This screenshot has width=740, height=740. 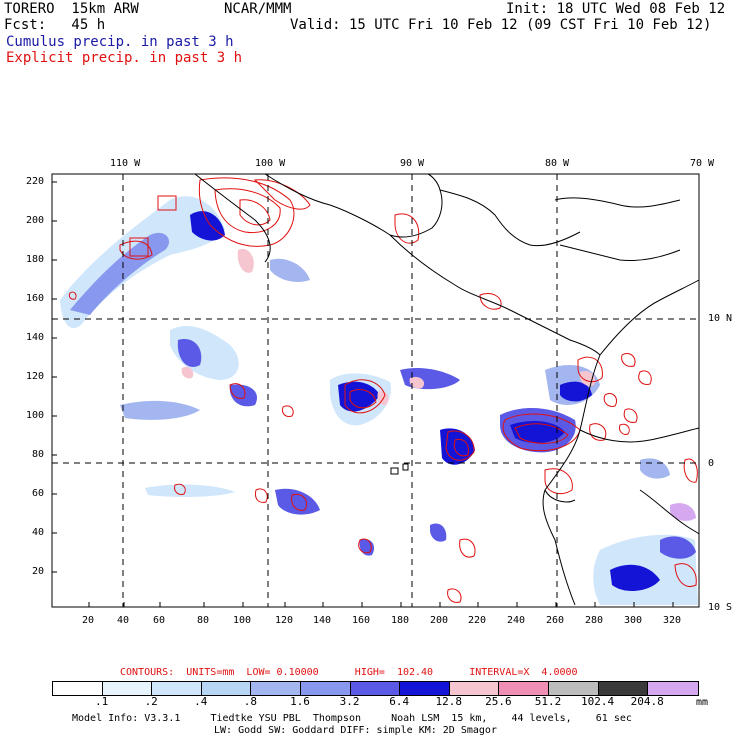 What do you see at coordinates (672, 620) in the screenshot?
I see `x-tick-label: 320` at bounding box center [672, 620].